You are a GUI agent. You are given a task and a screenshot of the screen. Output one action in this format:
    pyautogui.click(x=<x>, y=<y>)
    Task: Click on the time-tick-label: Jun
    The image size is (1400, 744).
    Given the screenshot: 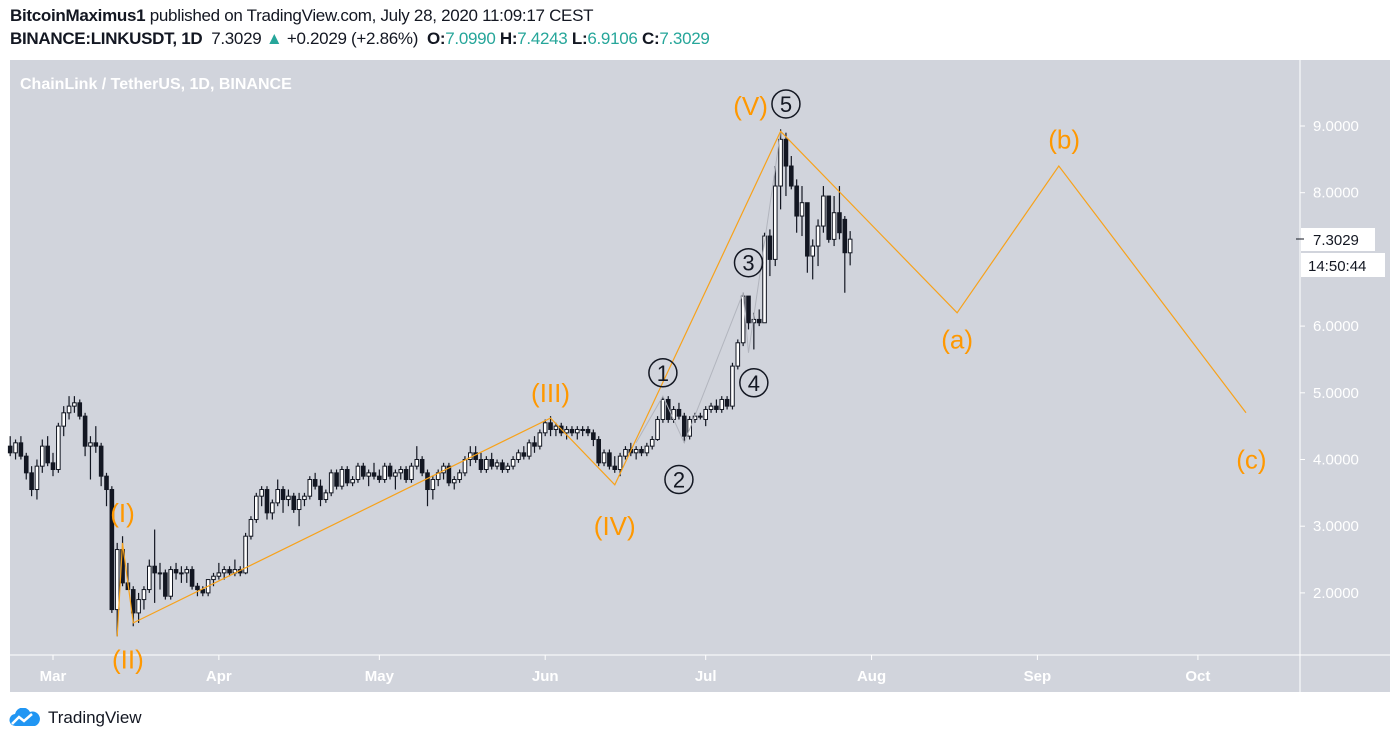 What is the action you would take?
    pyautogui.click(x=545, y=676)
    